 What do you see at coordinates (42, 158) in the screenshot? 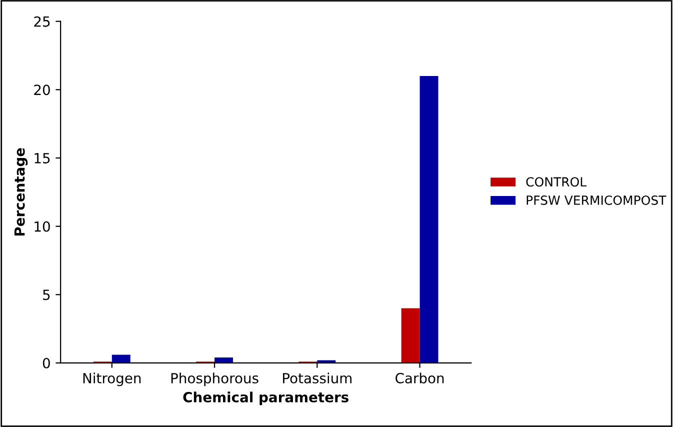
I see `y-tick-label: 15` at bounding box center [42, 158].